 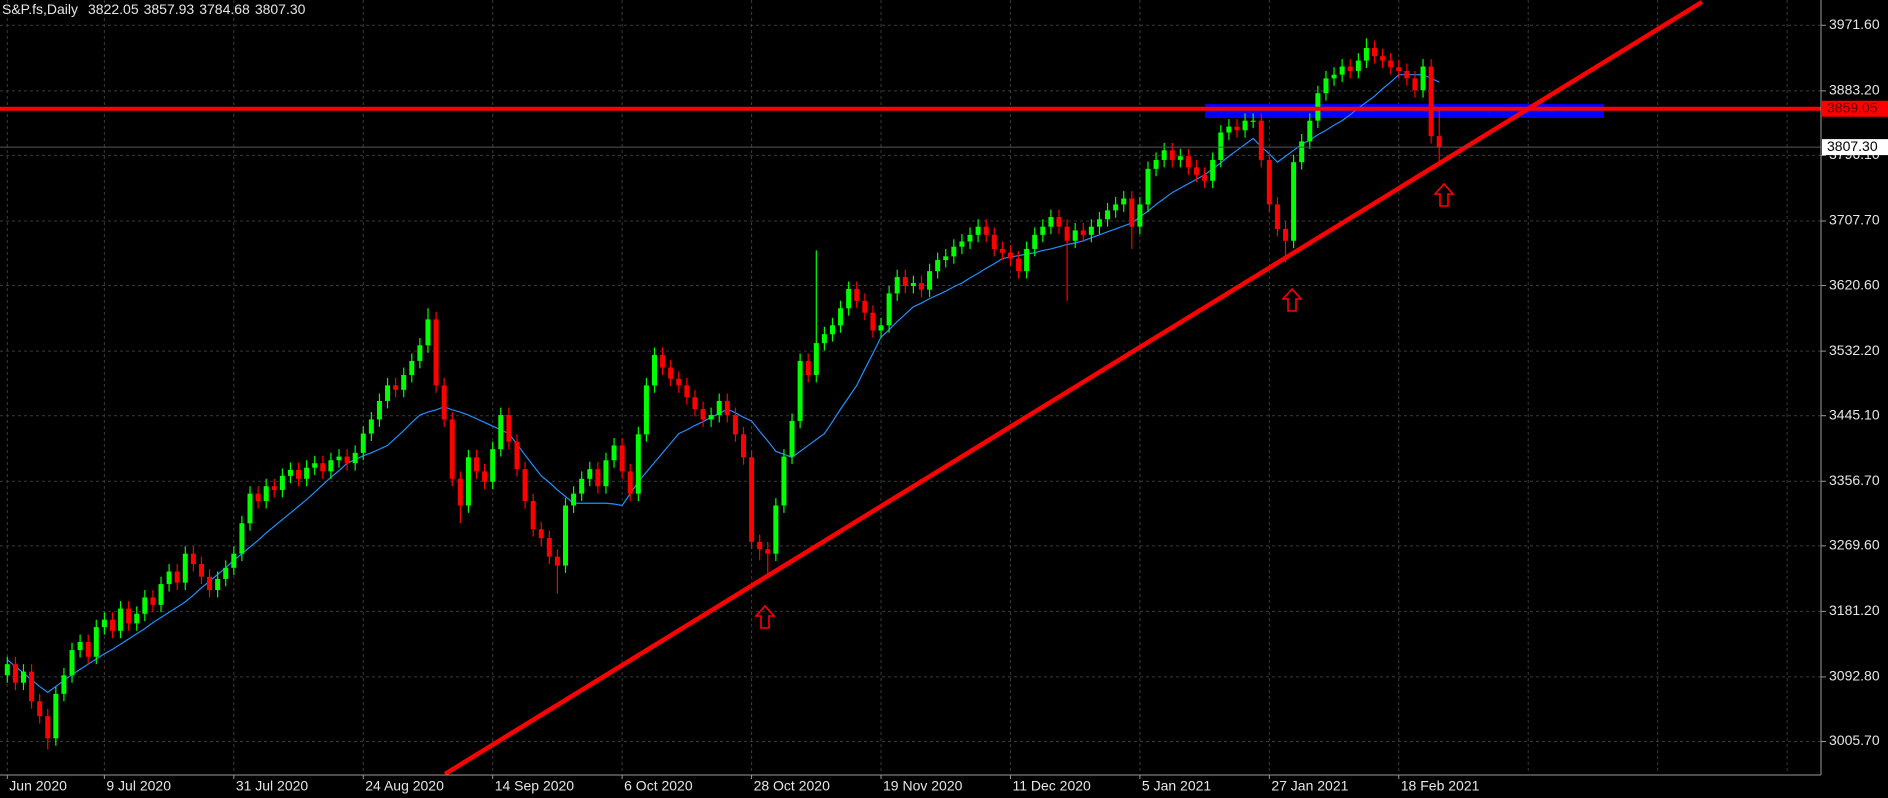 I want to click on x-tick-label: Jun 2020, so click(x=38, y=786).